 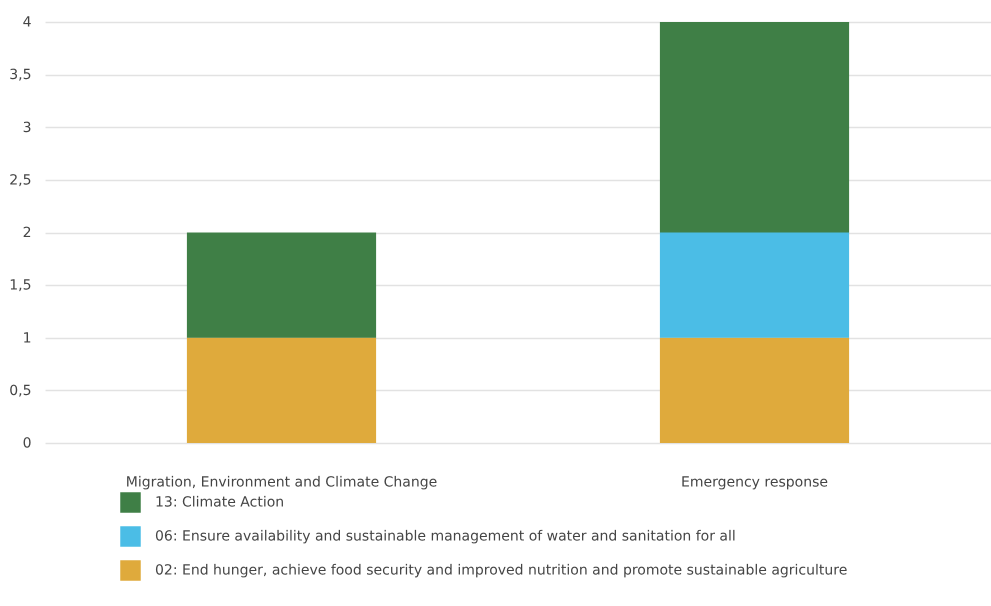 I want to click on y-tick-label: 0,5, so click(x=20, y=390).